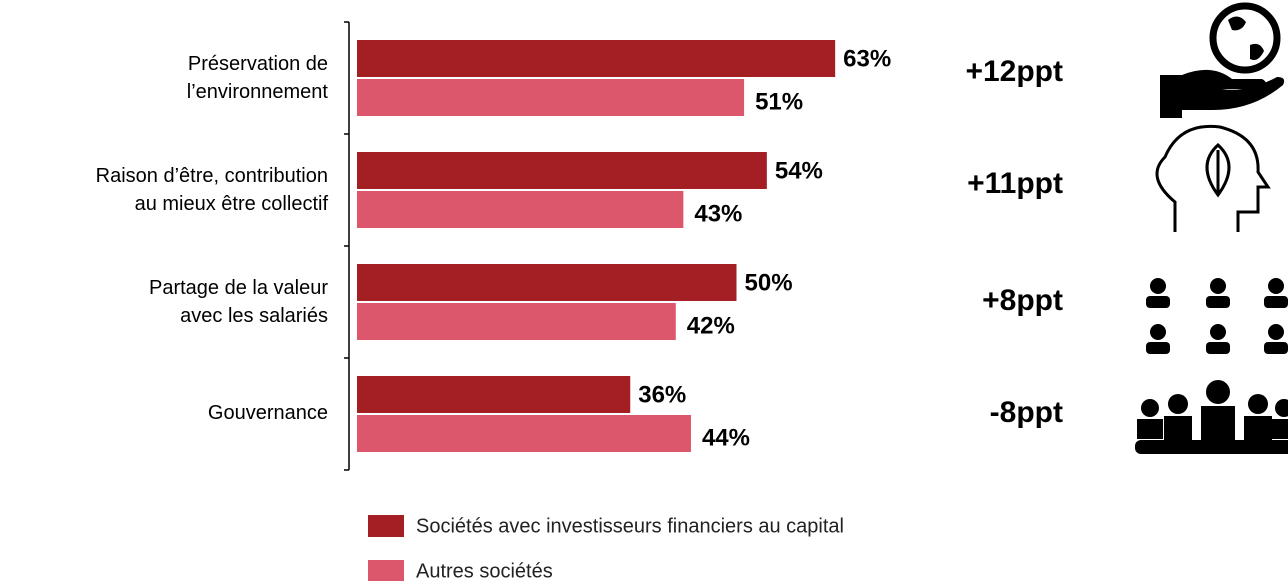  What do you see at coordinates (1217, 316) in the screenshot?
I see `people-icon` at bounding box center [1217, 316].